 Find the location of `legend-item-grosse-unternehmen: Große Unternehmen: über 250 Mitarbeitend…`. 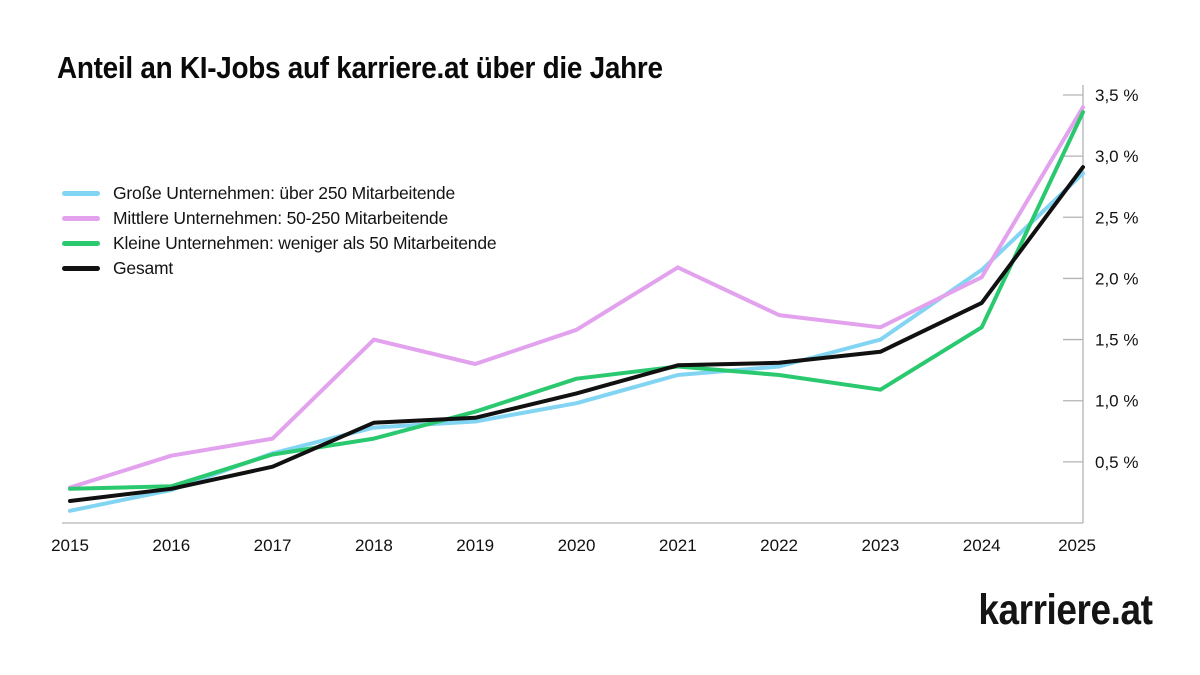

legend-item-grosse-unternehmen: Große Unternehmen: über 250 Mitarbeitend… is located at coordinates (279, 193).